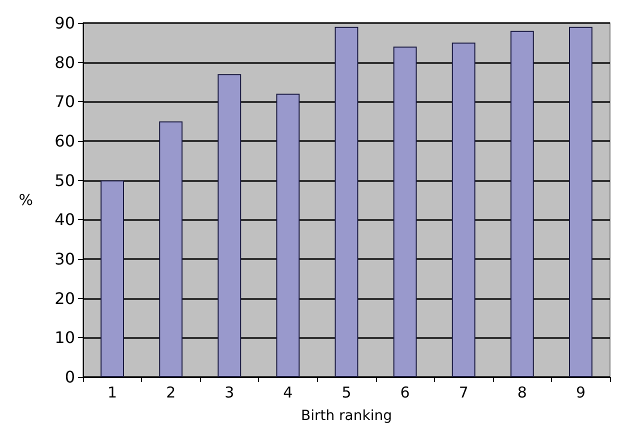  What do you see at coordinates (64, 23) in the screenshot?
I see `y-tick-label: 90` at bounding box center [64, 23].